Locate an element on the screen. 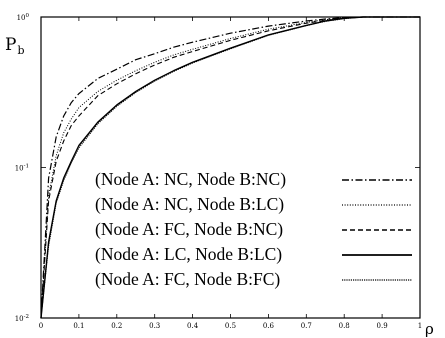 The width and height of the screenshot is (445, 338). y-tick-label: 10⁰ is located at coordinates (23, 17).